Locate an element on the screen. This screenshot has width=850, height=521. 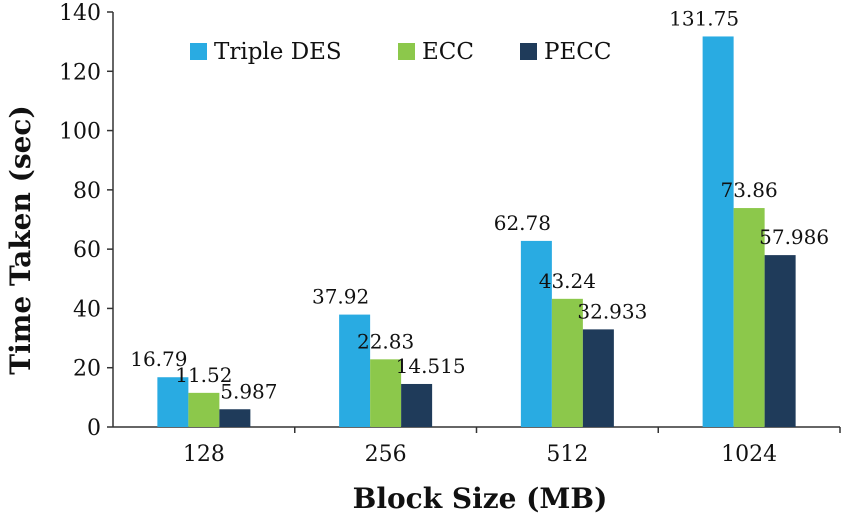
y-tick-label: 80 is located at coordinates (87, 191).